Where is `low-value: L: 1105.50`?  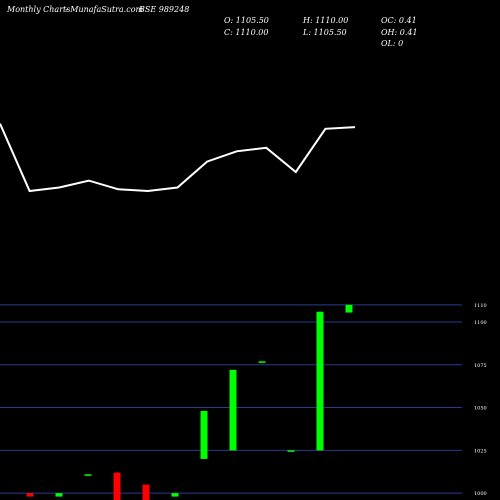 low-value: L: 1105.50 is located at coordinates (324, 32).